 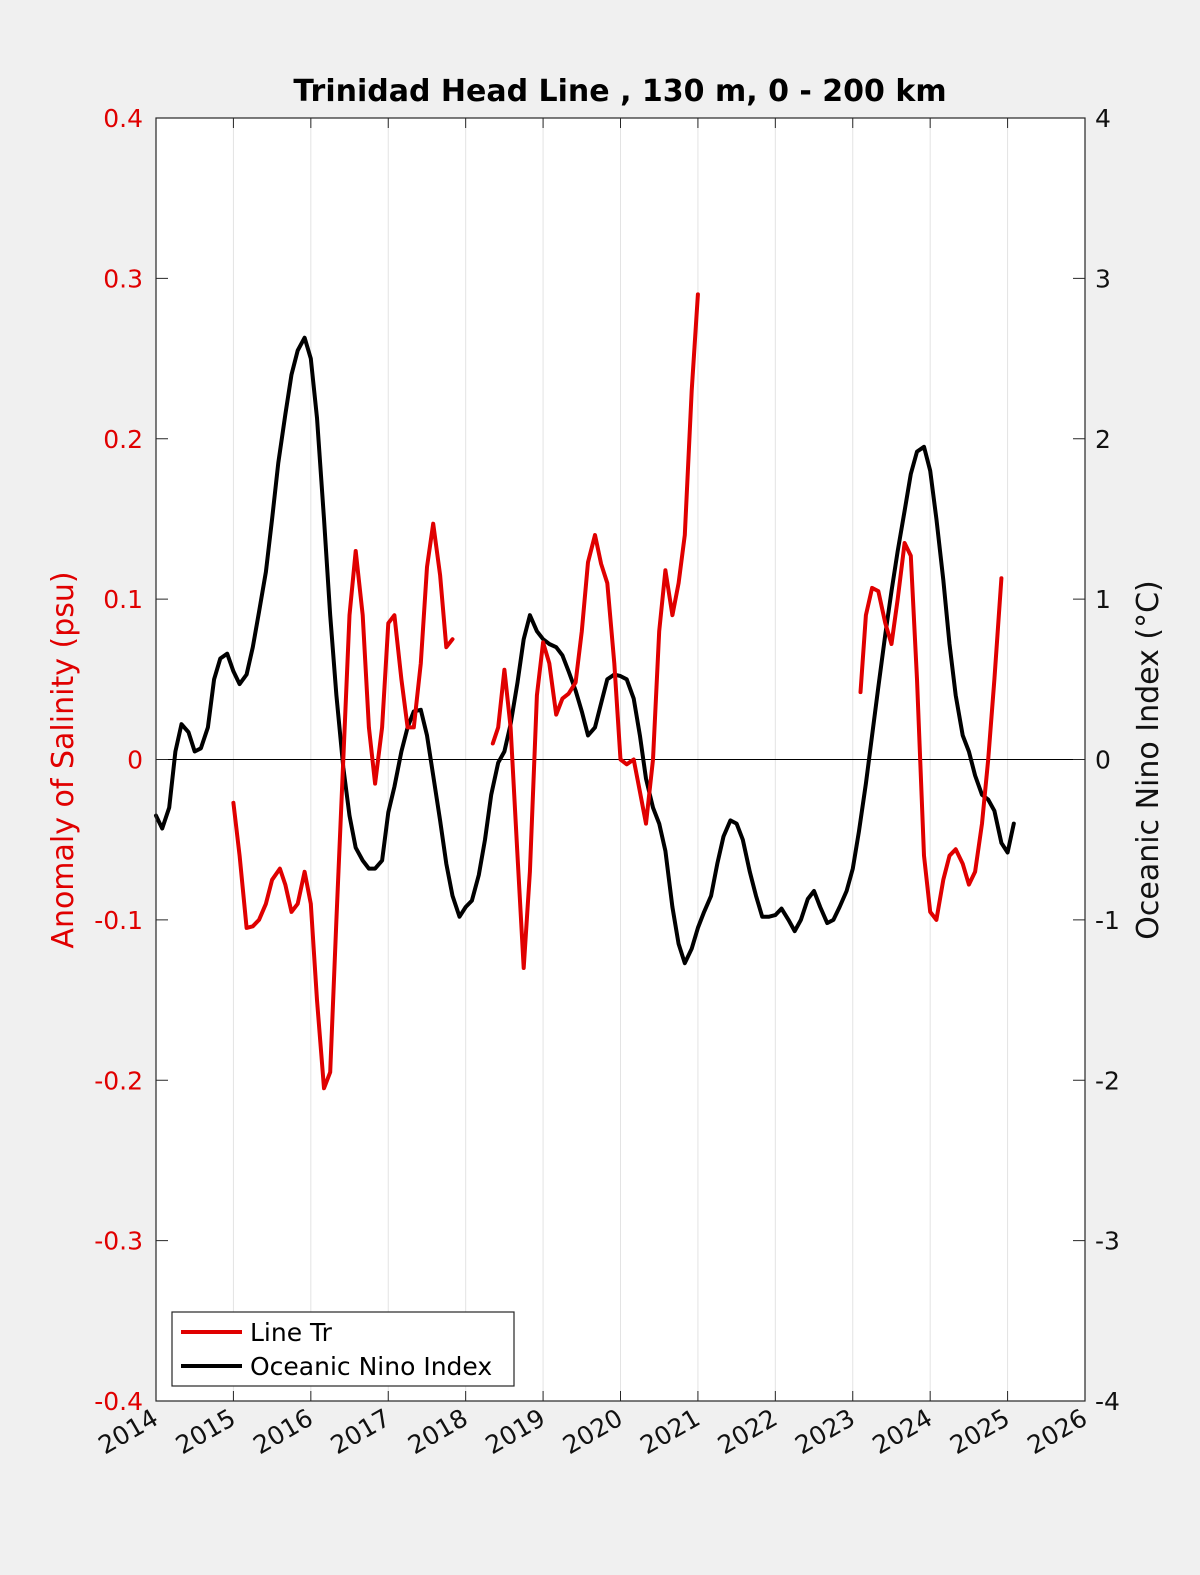 I want to click on legend: Line Tr Oceanic Nino Index, so click(x=343, y=1349).